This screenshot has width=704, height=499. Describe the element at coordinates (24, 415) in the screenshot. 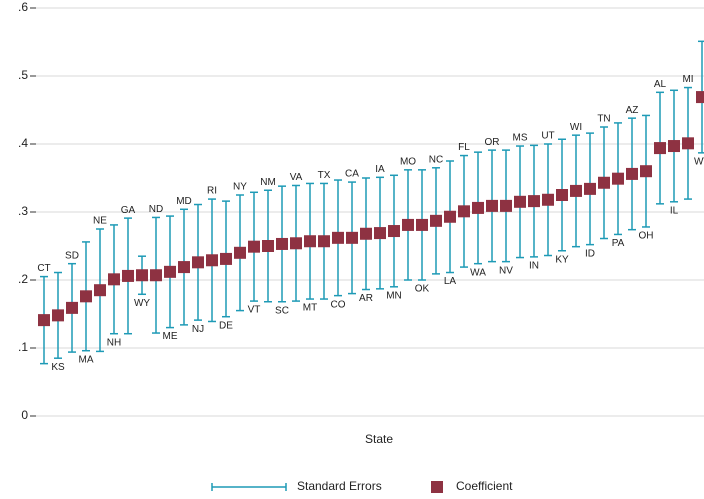

I see `y-tick-label: 0` at that location.